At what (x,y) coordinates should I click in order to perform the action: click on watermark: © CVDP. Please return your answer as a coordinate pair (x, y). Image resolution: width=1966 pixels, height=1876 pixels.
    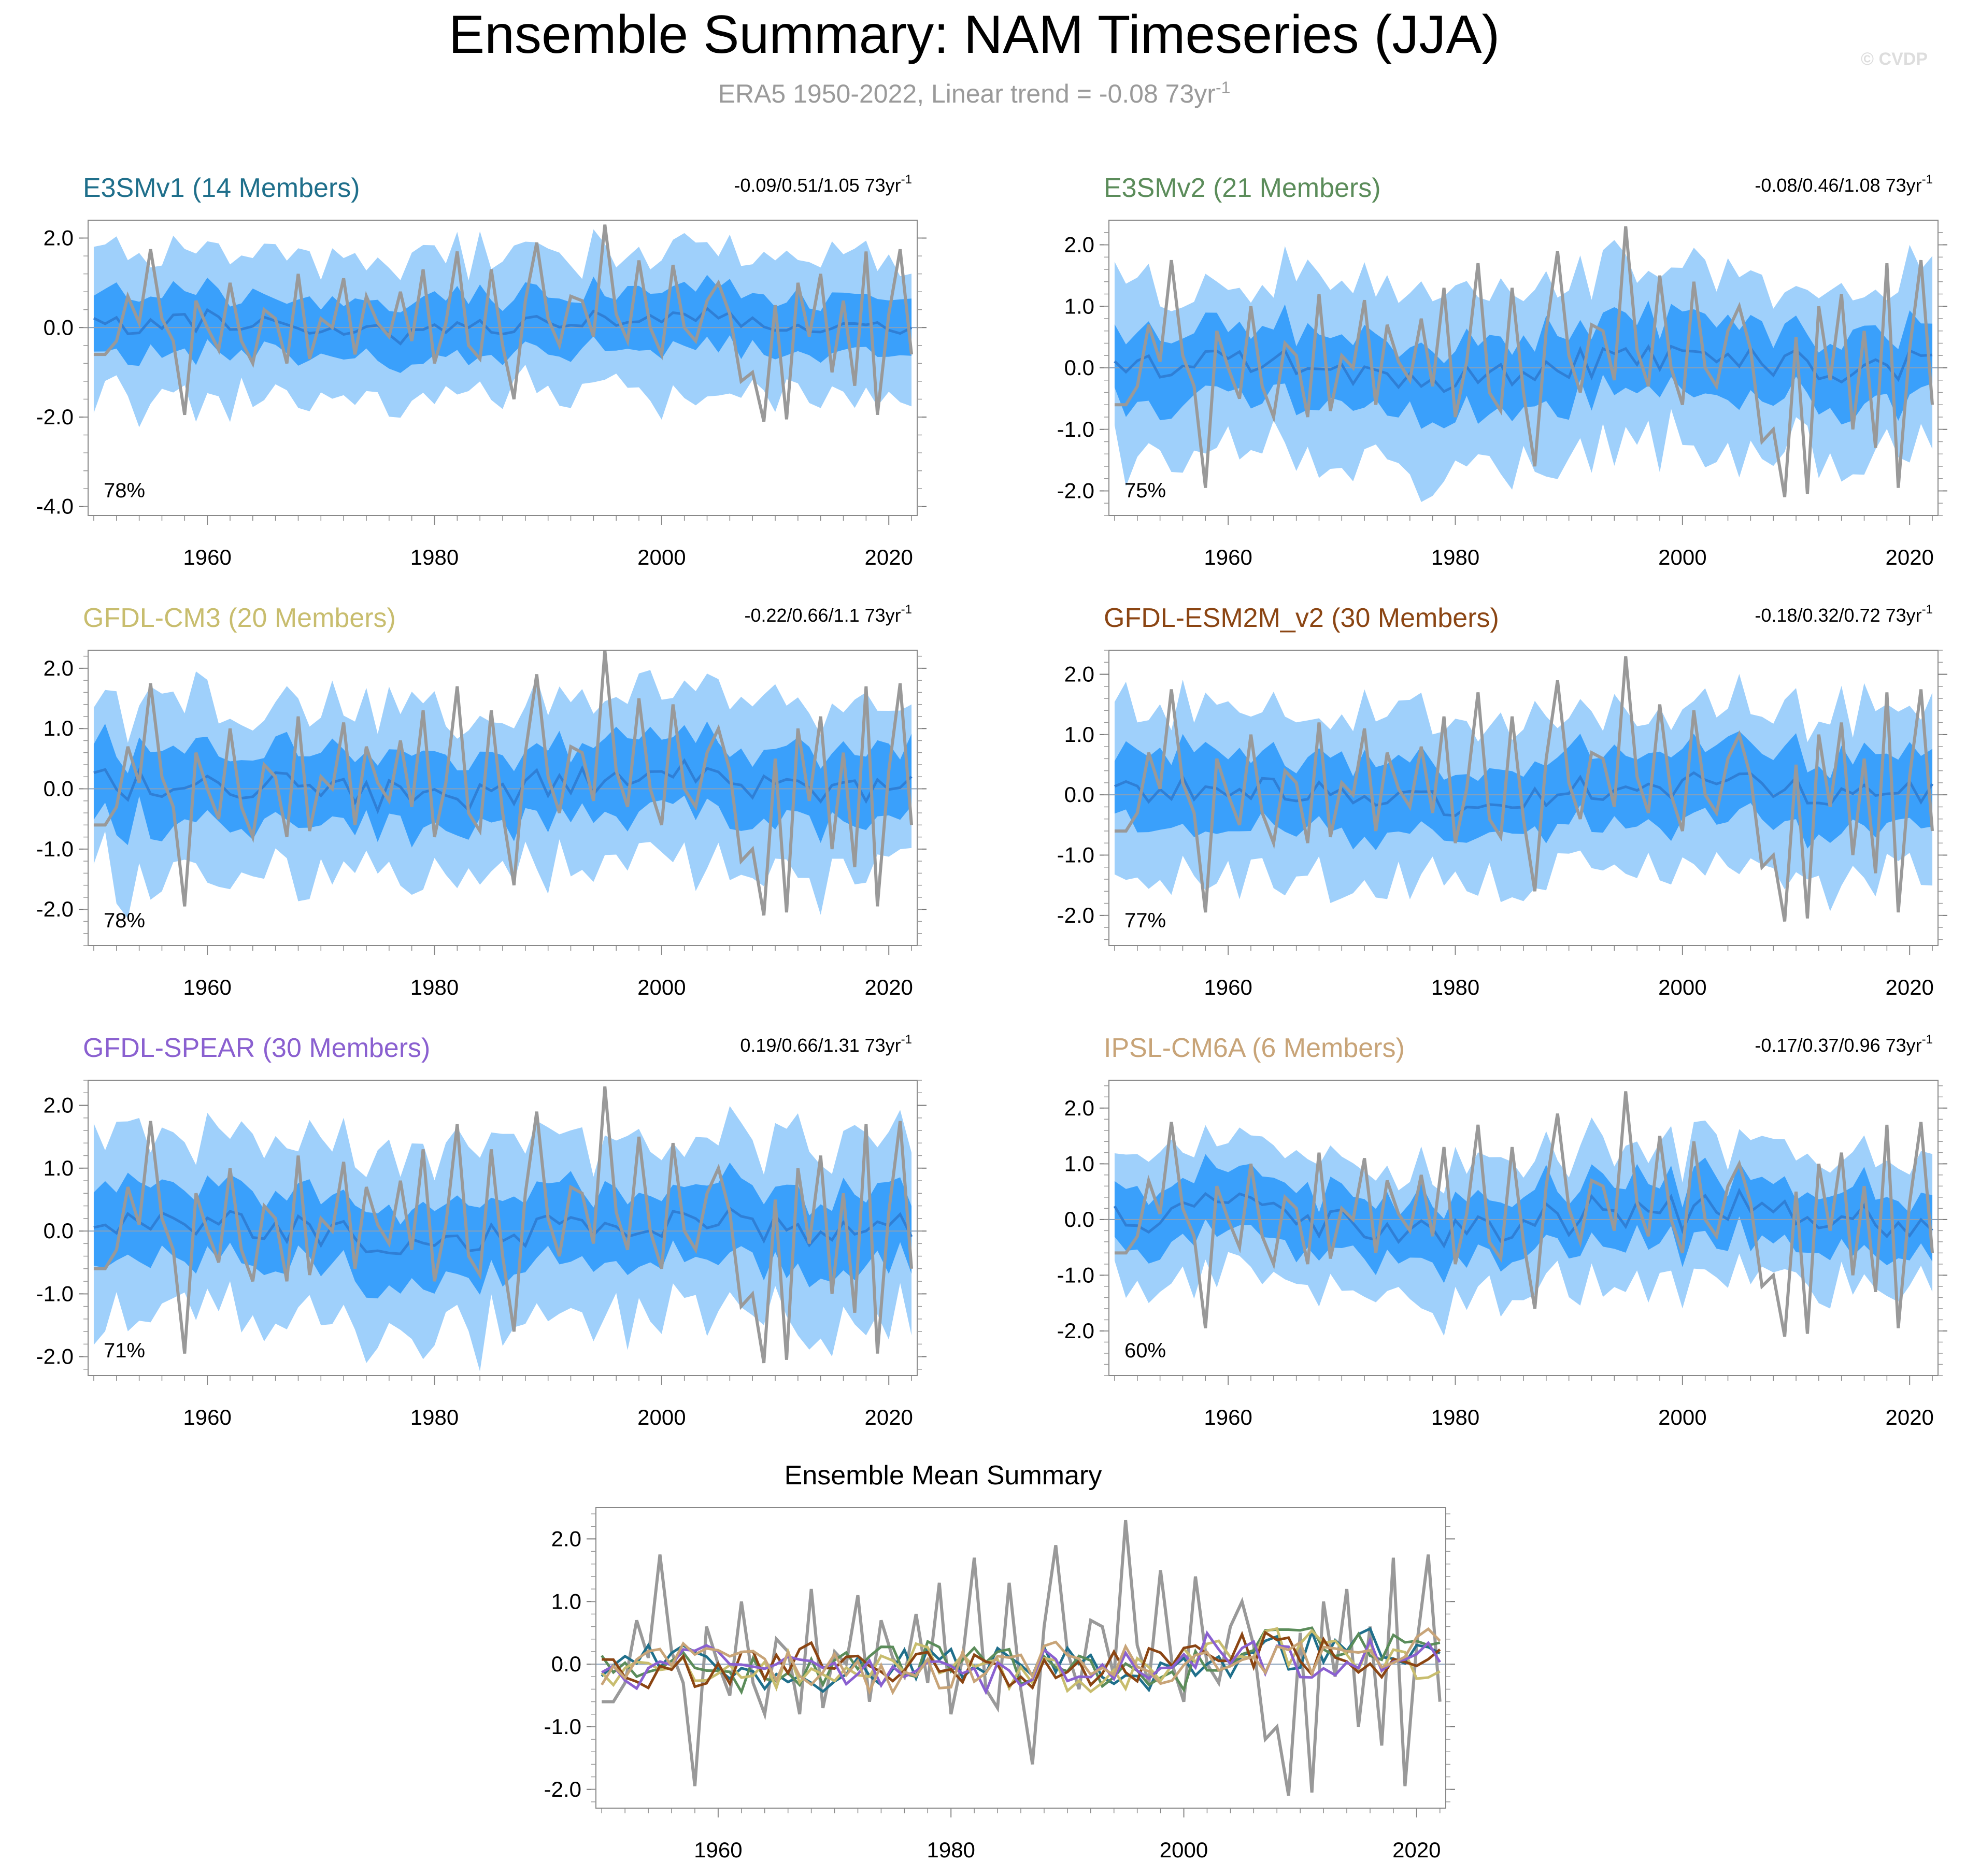
    Looking at the image, I should click on (1895, 59).